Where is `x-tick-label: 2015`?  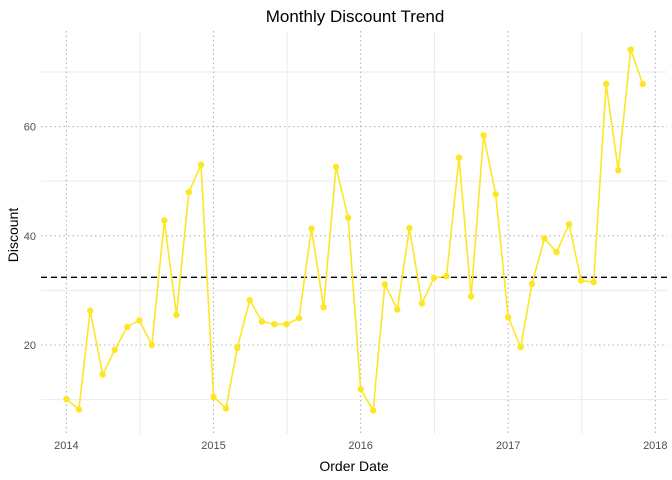
x-tick-label: 2015 is located at coordinates (213, 446).